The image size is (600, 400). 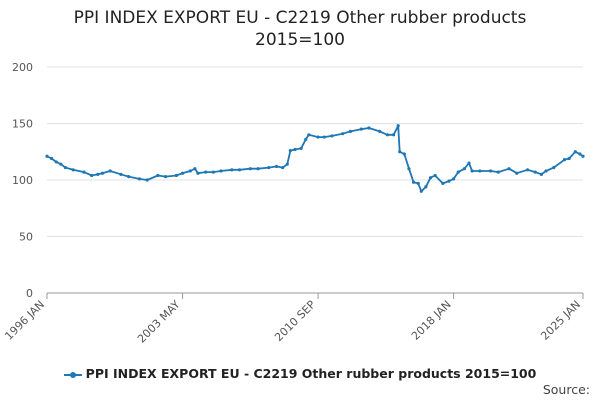 I want to click on y-tick-label: 200, so click(x=22, y=67).